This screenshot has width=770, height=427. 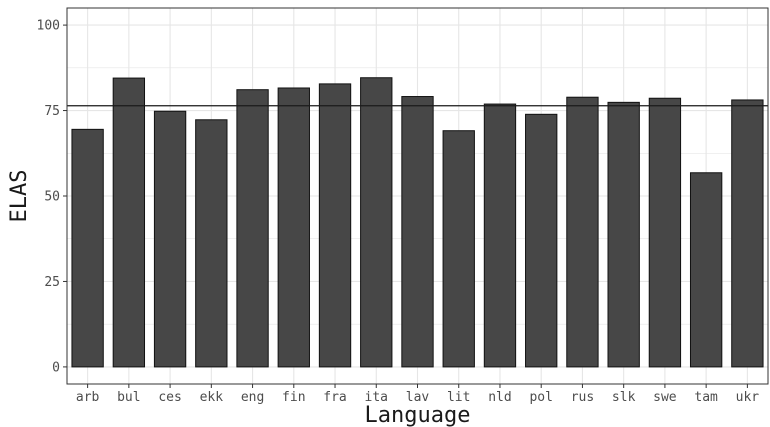 What do you see at coordinates (499, 397) in the screenshot?
I see `x-tick-label-nld: nld` at bounding box center [499, 397].